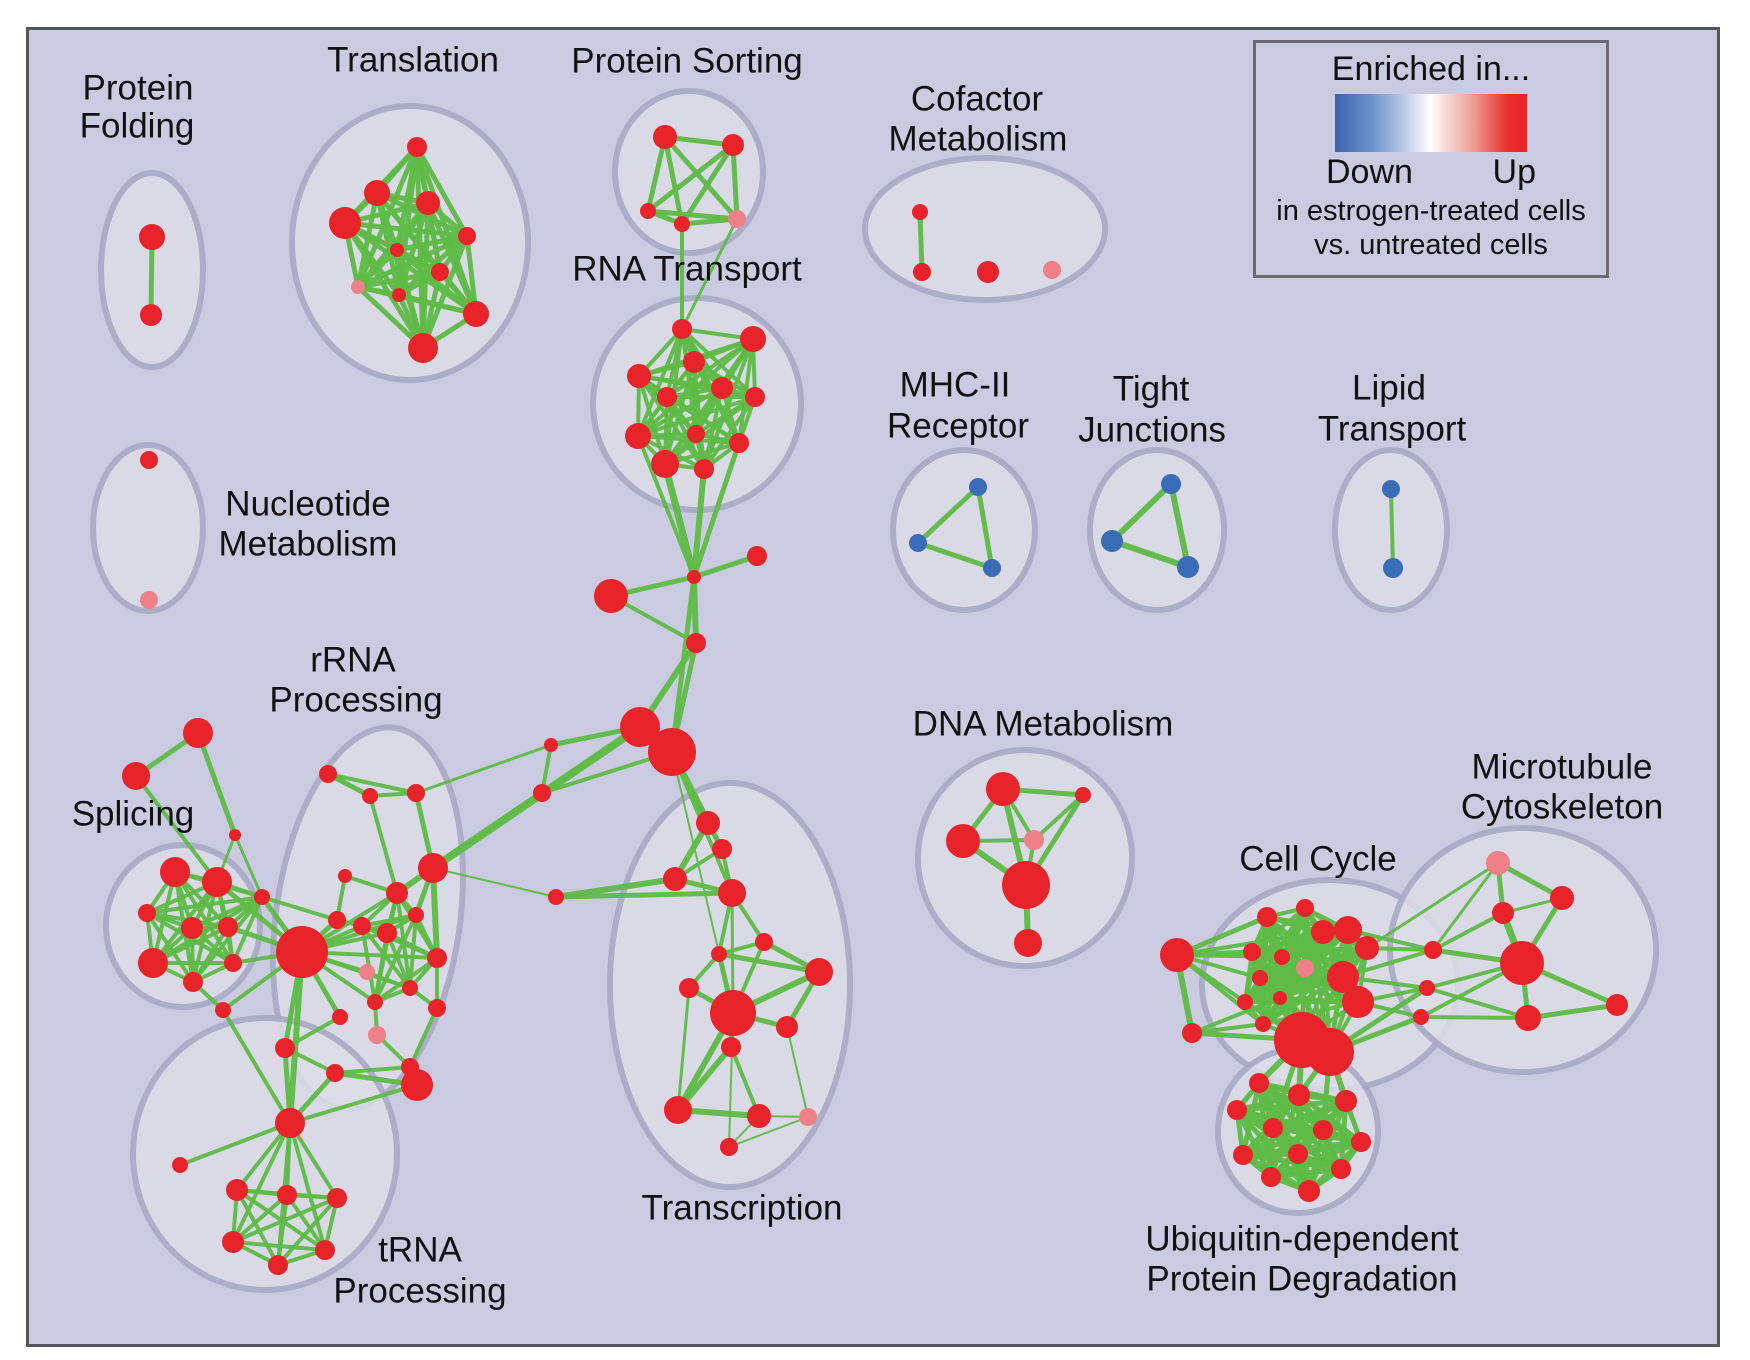 This screenshot has height=1360, width=1750. What do you see at coordinates (551, 745) in the screenshot?
I see `node-s1` at bounding box center [551, 745].